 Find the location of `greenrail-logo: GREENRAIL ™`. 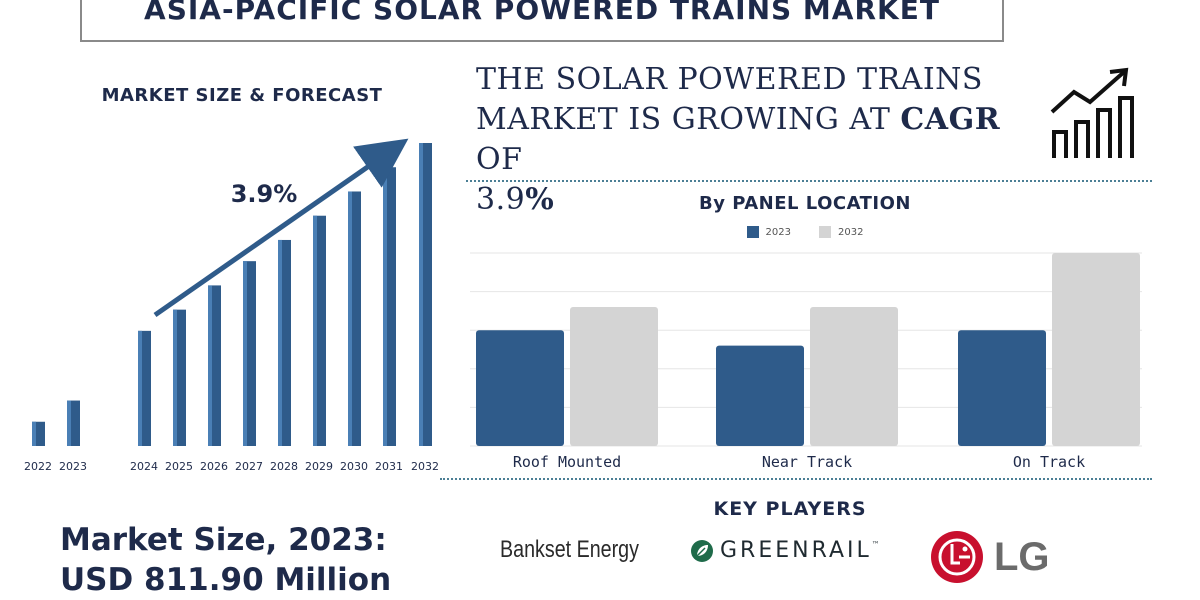

greenrail-logo: GREENRAIL ™ is located at coordinates (785, 550).